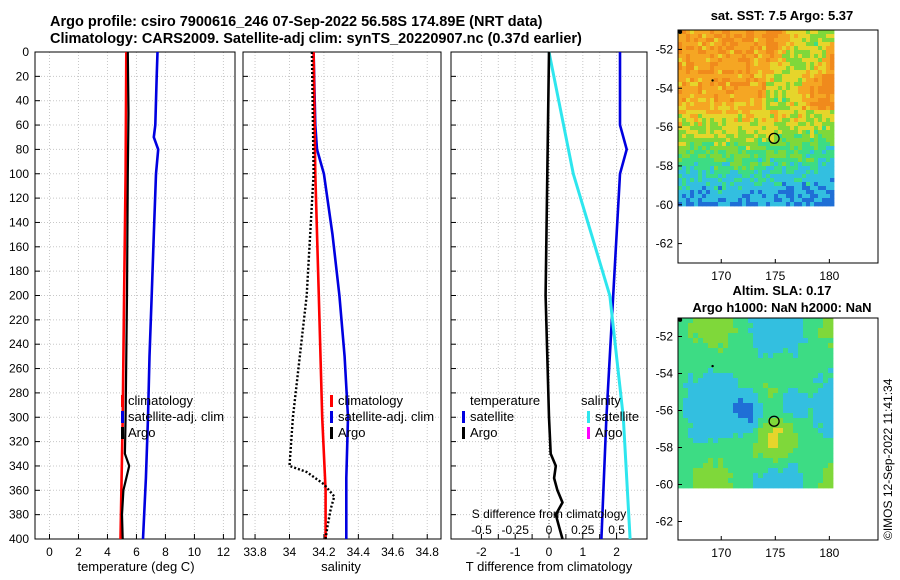 Image resolution: width=900 pixels, height=580 pixels. Describe the element at coordinates (712, 80) in the screenshot. I see `coast-dot` at that location.